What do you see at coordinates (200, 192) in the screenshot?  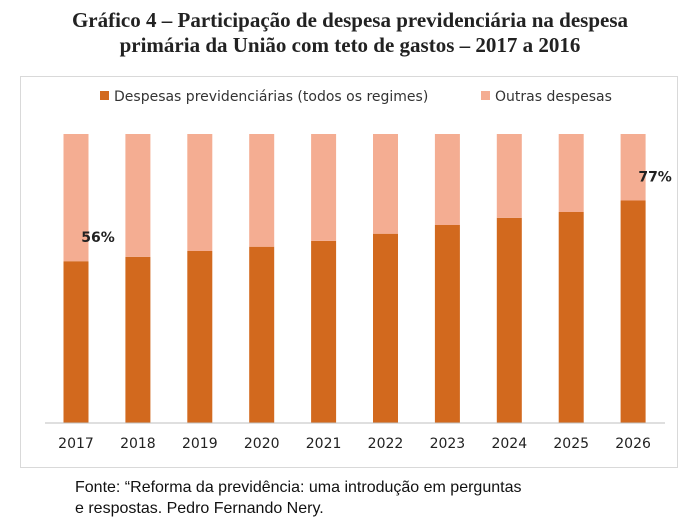 I see `bar-outras-2019` at bounding box center [200, 192].